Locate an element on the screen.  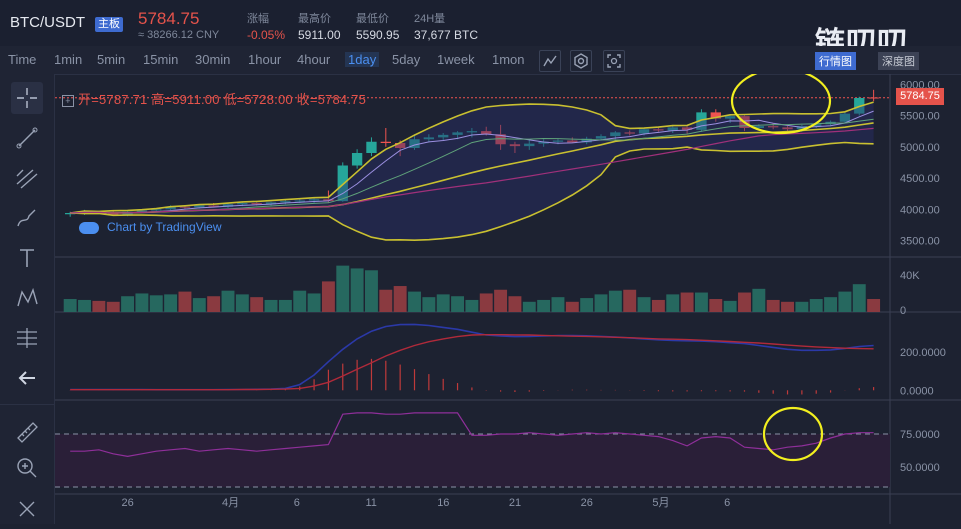
change-value: -0.05% is located at coordinates (266, 35).